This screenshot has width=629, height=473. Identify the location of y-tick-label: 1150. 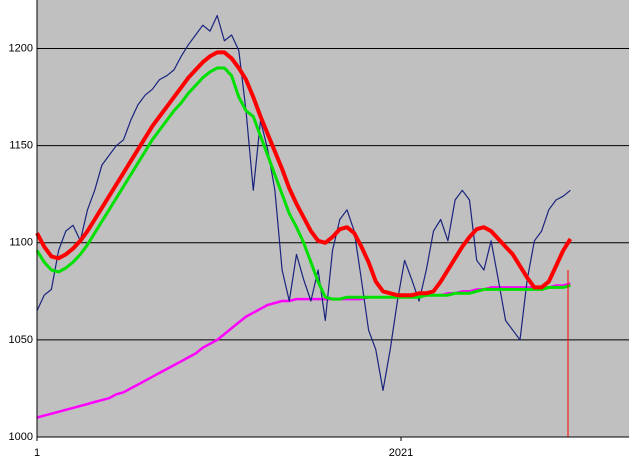
(21, 146).